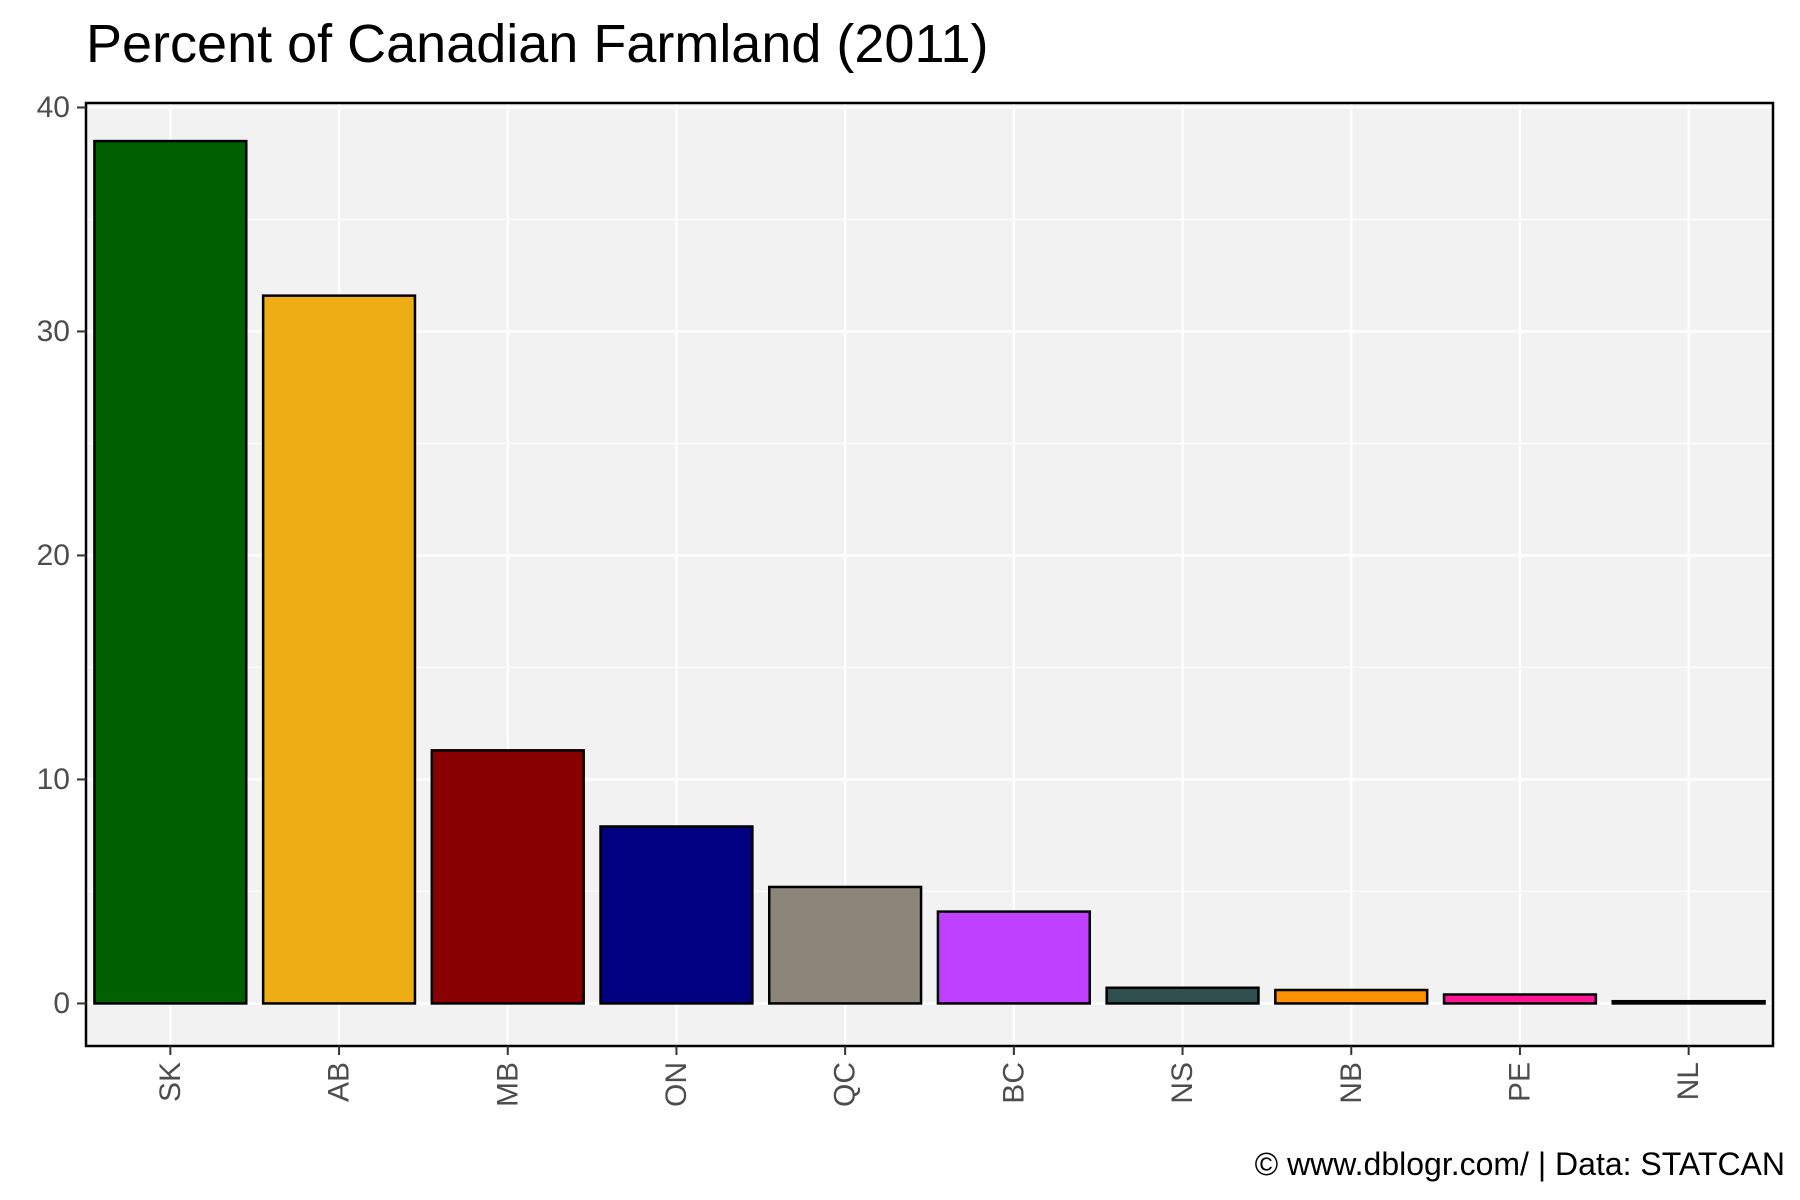 The height and width of the screenshot is (1200, 1800). I want to click on x-tick-label: ON, so click(676, 1084).